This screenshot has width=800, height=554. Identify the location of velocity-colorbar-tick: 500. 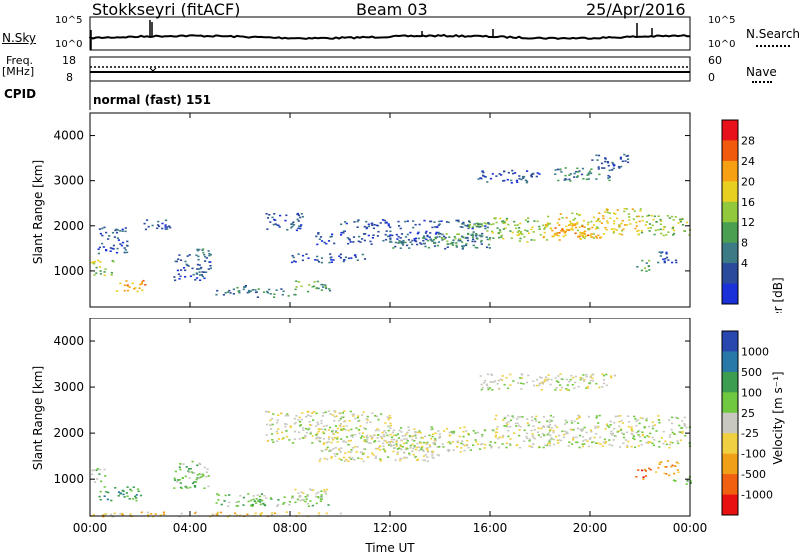
(751, 372).